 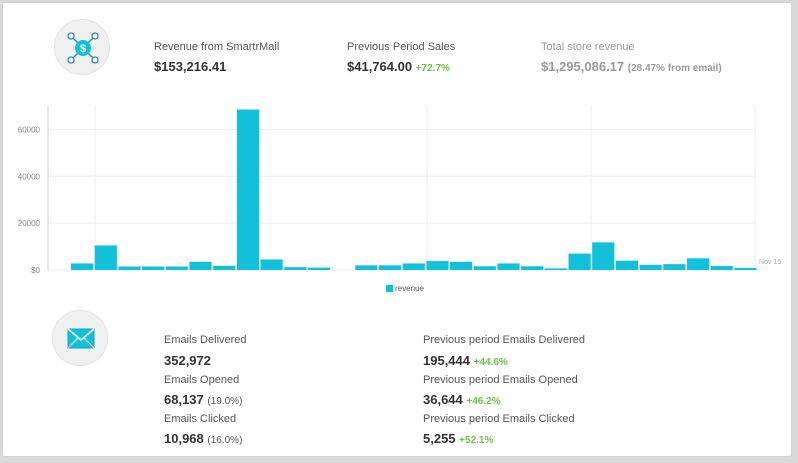 What do you see at coordinates (483, 401) in the screenshot?
I see `prev-opened-change: +46.2%` at bounding box center [483, 401].